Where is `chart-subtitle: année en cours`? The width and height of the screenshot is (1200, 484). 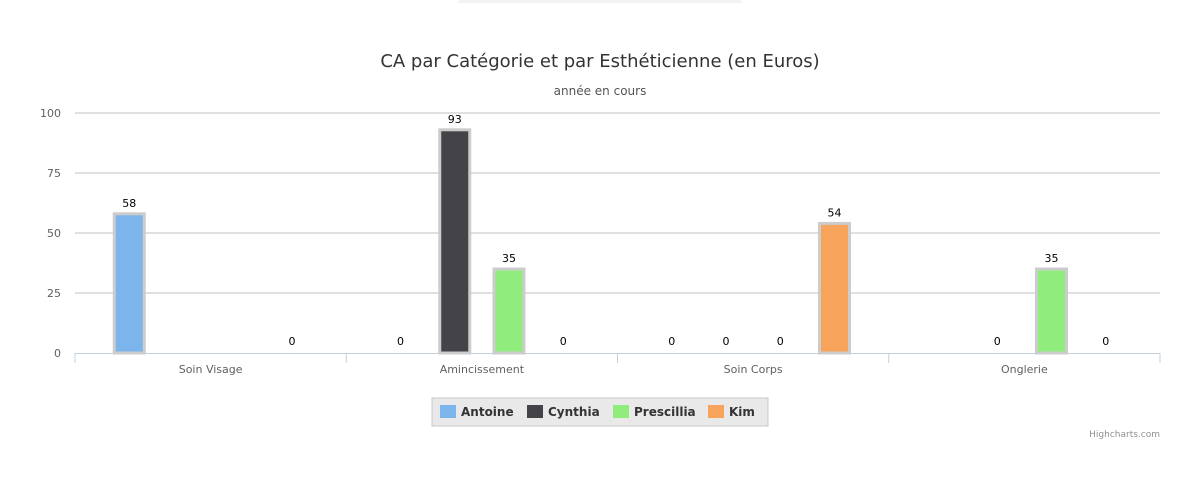
chart-subtitle: année en cours is located at coordinates (600, 91).